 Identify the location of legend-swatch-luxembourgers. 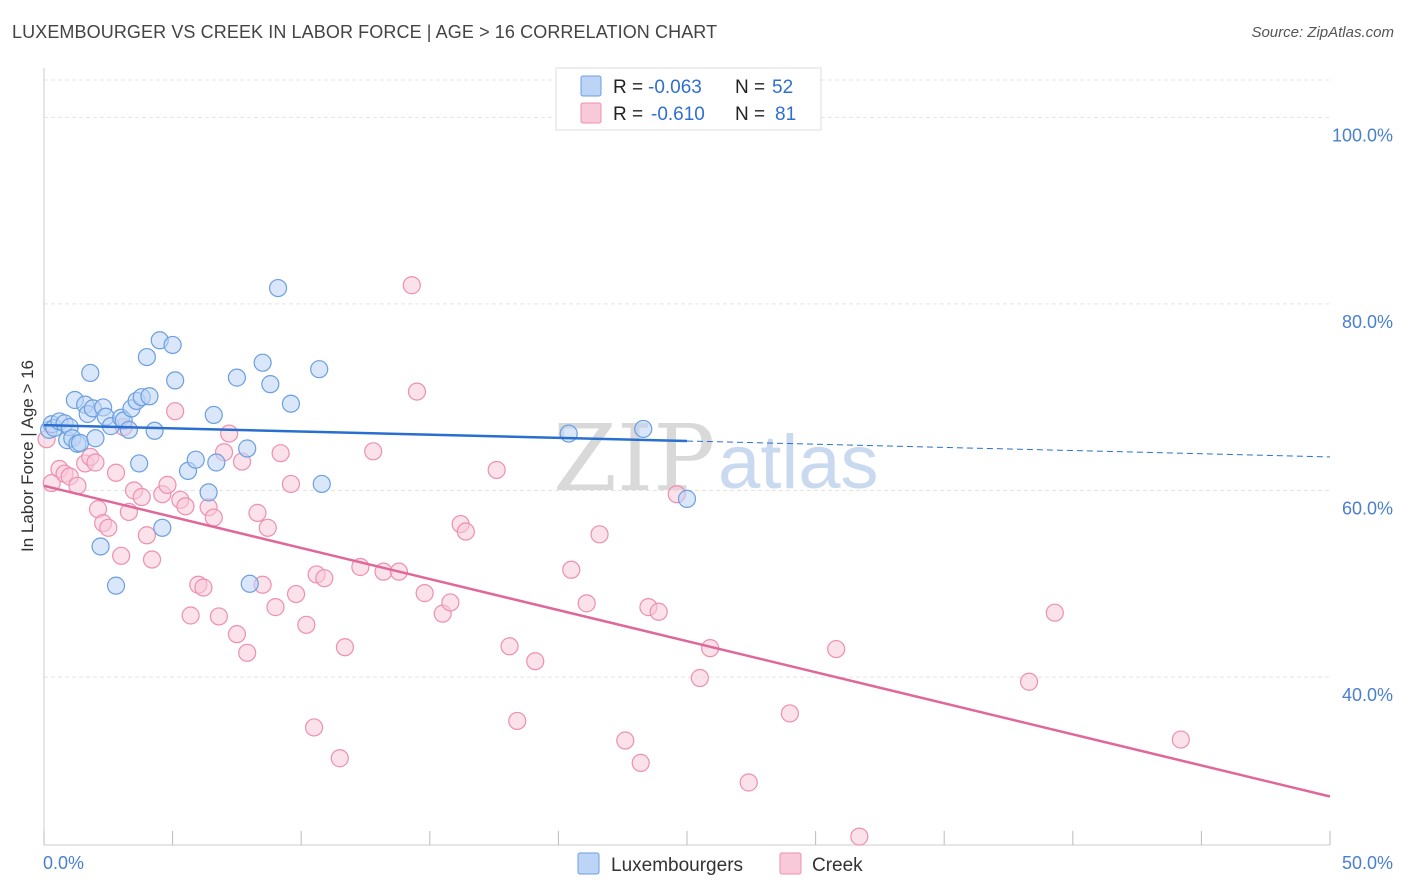
(591, 86).